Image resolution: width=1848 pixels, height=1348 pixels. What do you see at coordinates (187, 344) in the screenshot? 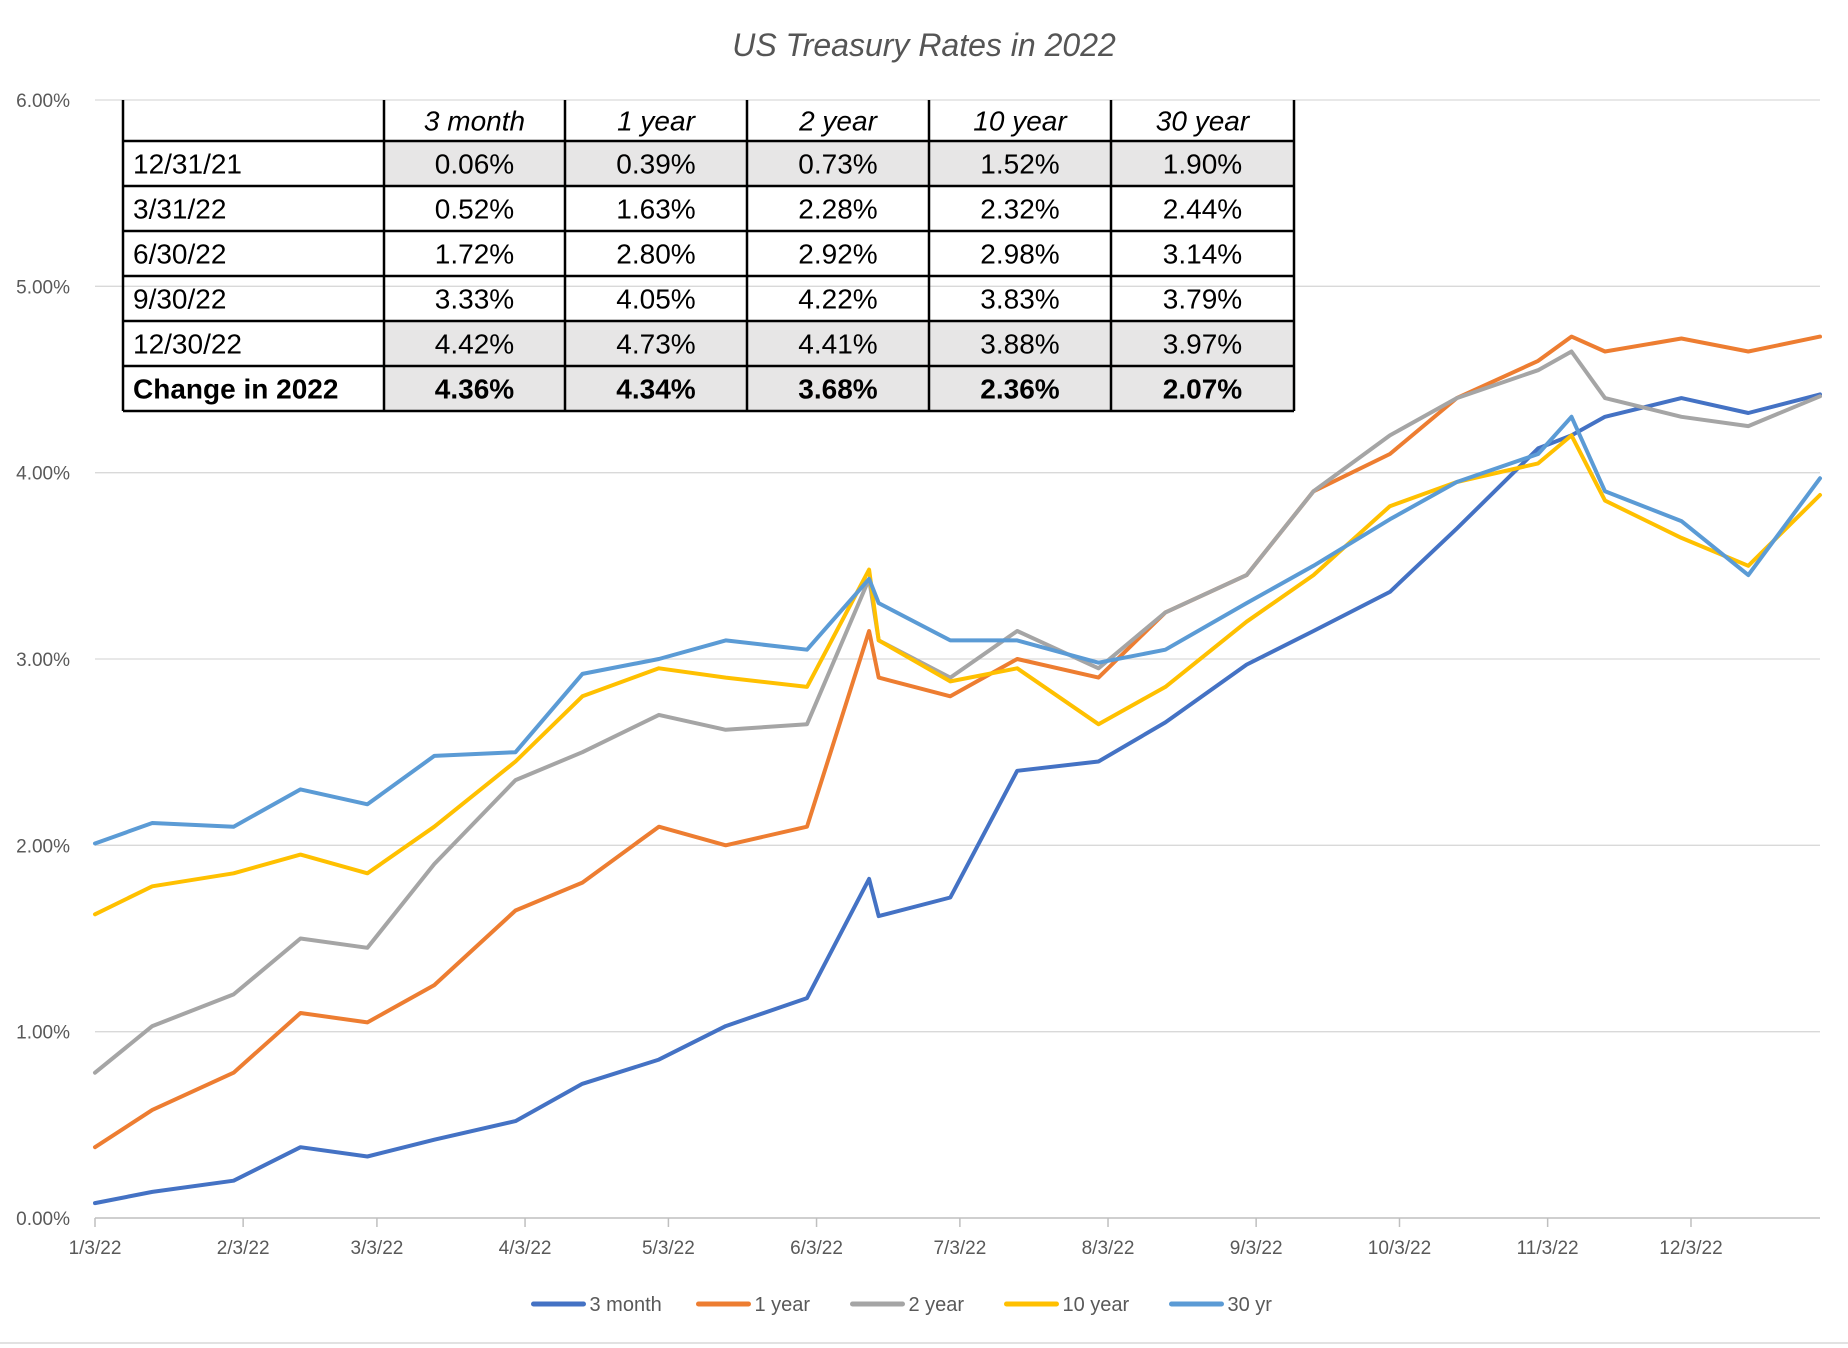
I see `table-row-label: 12/30/22` at bounding box center [187, 344].